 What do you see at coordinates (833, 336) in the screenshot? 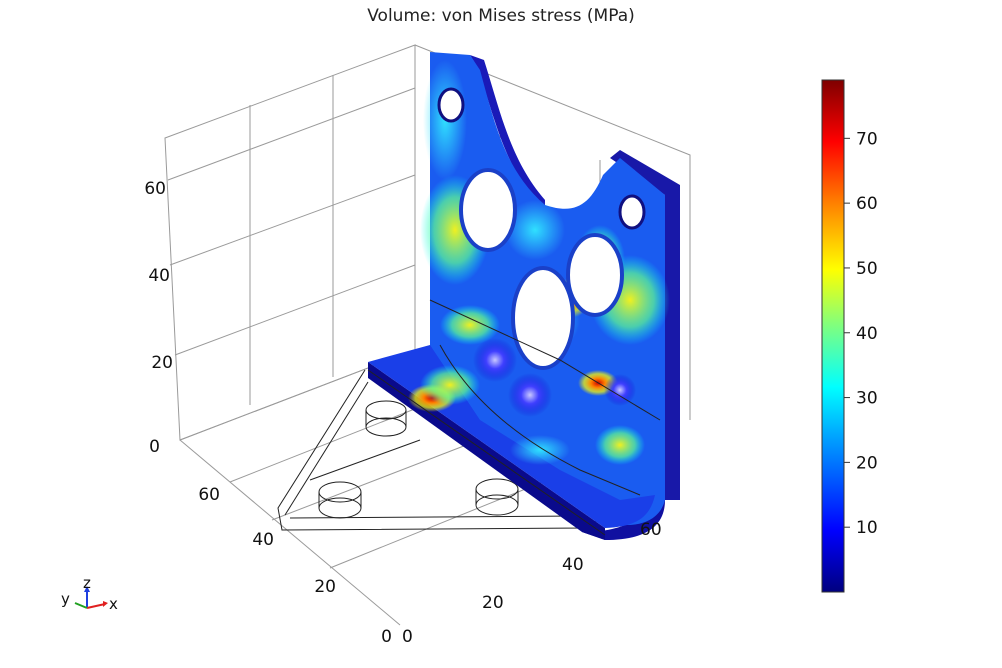
I see `colorbar-gradient` at bounding box center [833, 336].